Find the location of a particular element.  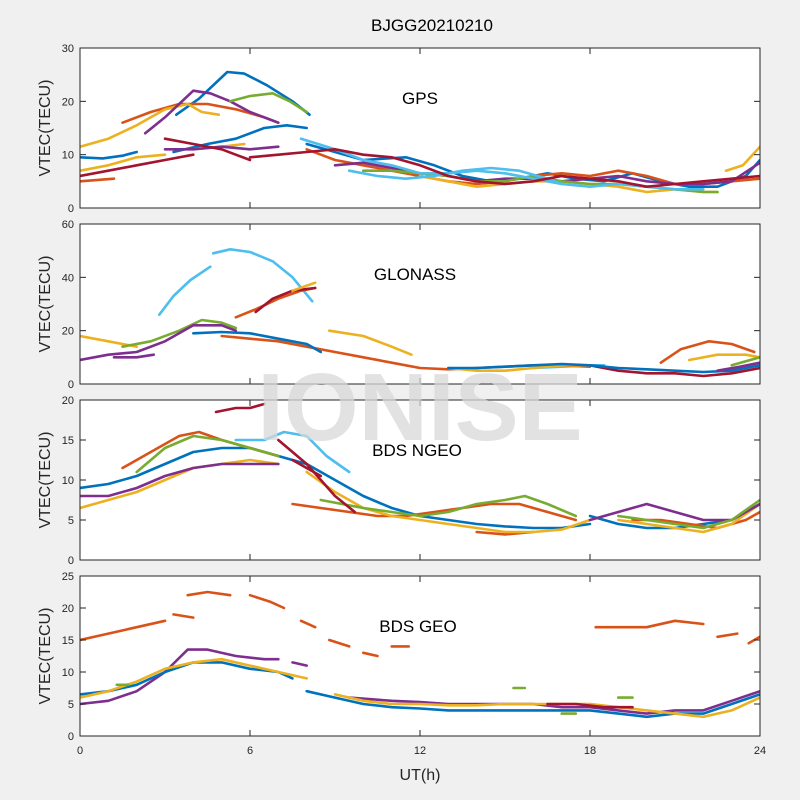

y-tick-label: 40 is located at coordinates (68, 278).